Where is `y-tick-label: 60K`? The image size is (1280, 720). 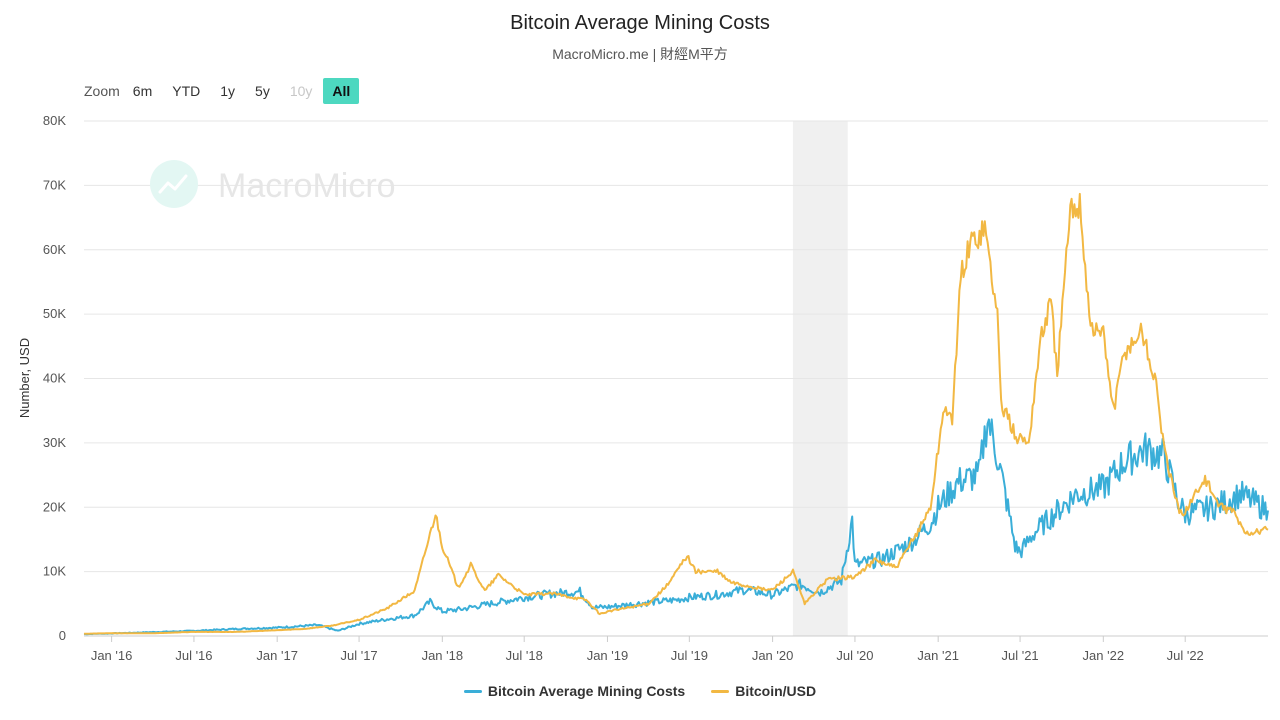
y-tick-label: 60K is located at coordinates (54, 249).